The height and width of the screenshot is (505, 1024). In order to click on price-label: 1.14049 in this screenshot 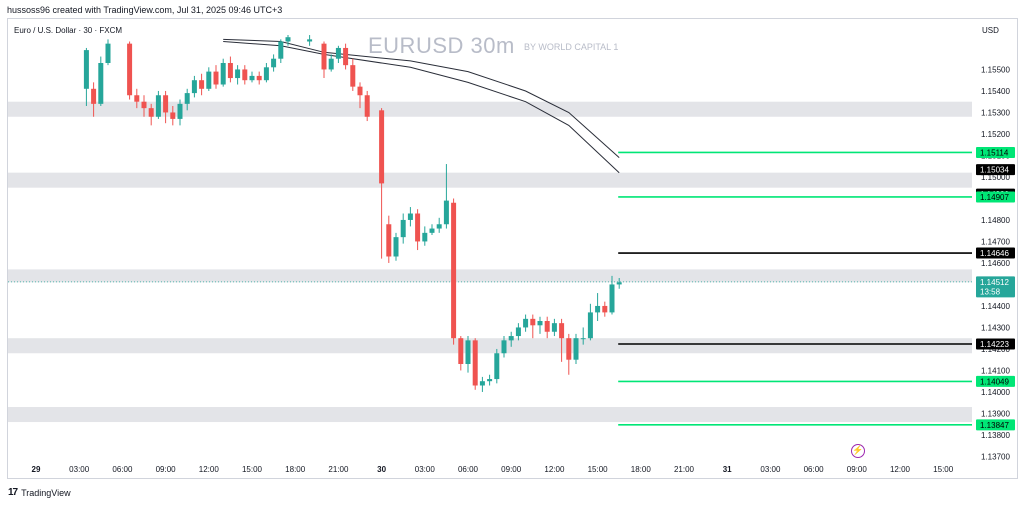, I will do `click(994, 381)`.